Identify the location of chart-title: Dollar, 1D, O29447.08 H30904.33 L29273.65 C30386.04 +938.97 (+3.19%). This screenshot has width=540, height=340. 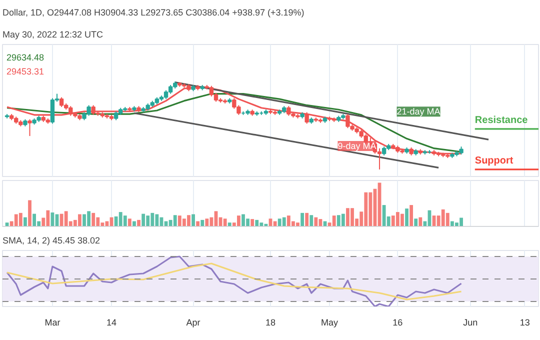
(153, 13).